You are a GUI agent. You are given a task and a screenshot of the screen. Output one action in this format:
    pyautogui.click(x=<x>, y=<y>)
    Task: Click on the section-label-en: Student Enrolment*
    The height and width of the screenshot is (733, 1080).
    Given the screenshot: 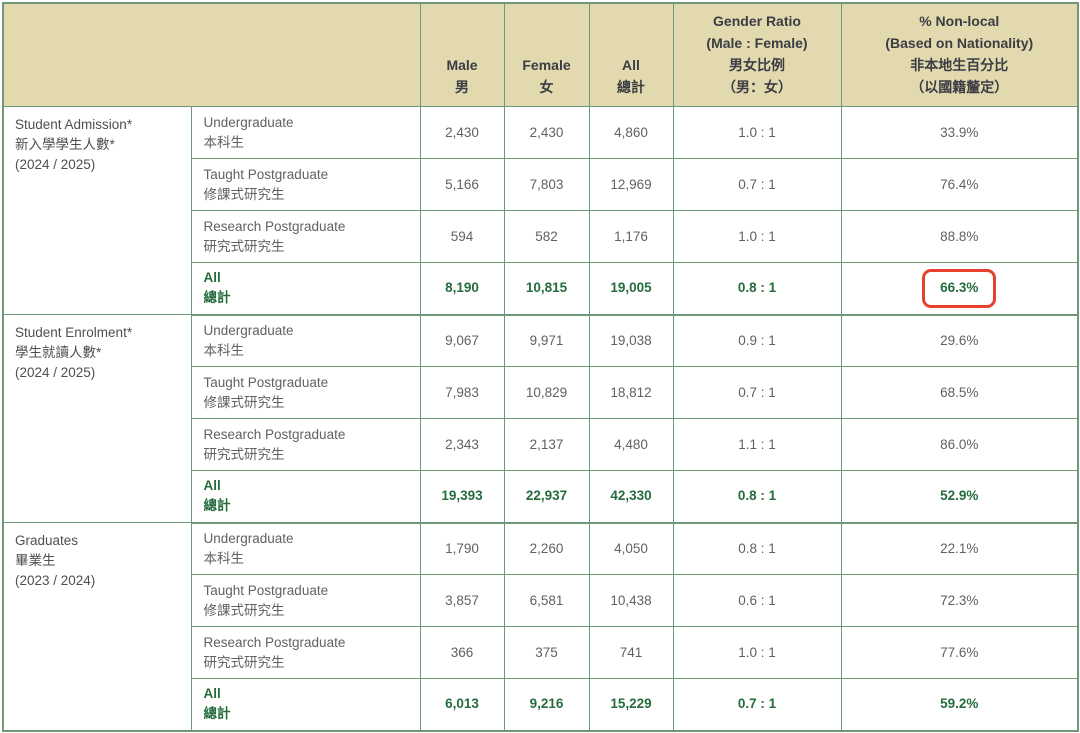 What is the action you would take?
    pyautogui.click(x=74, y=332)
    